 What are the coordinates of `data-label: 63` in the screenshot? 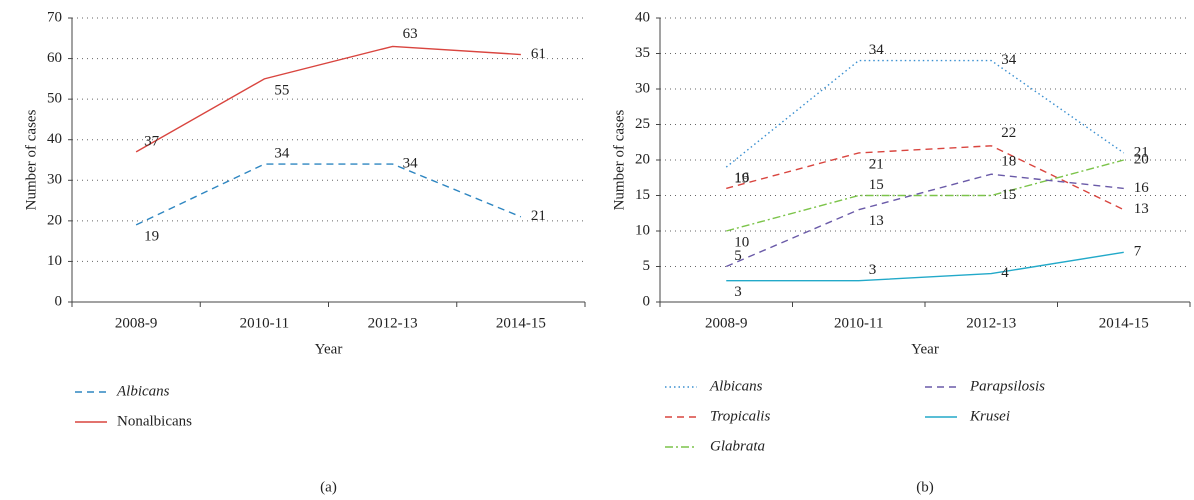 It's located at (410, 34).